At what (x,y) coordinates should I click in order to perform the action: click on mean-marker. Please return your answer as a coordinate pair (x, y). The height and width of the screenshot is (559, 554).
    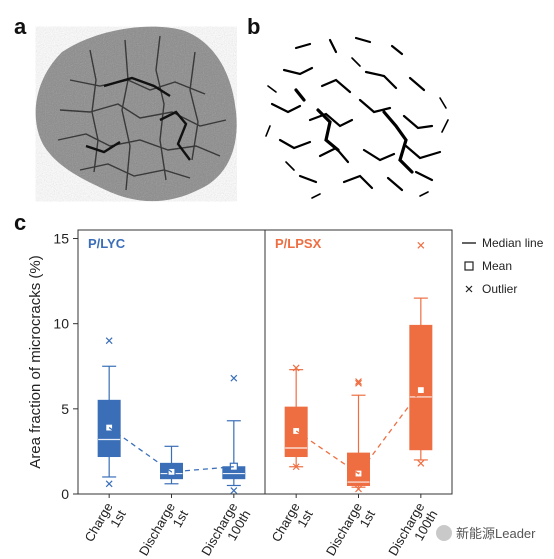
    Looking at the image, I should click on (420, 390).